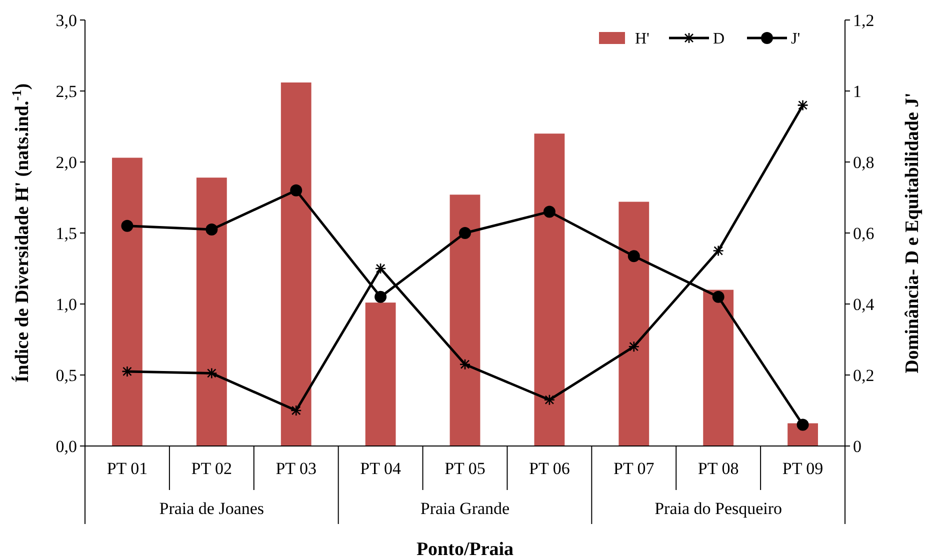 The width and height of the screenshot is (932, 559). What do you see at coordinates (211, 468) in the screenshot?
I see `x-tick-label: PT 02` at bounding box center [211, 468].